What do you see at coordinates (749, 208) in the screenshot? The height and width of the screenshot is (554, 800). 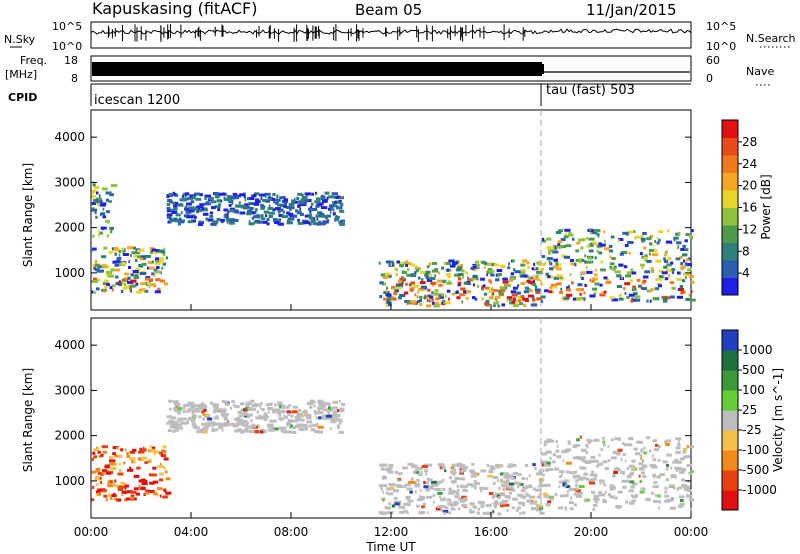 I see `colorbar-tick-label: 16` at bounding box center [749, 208].